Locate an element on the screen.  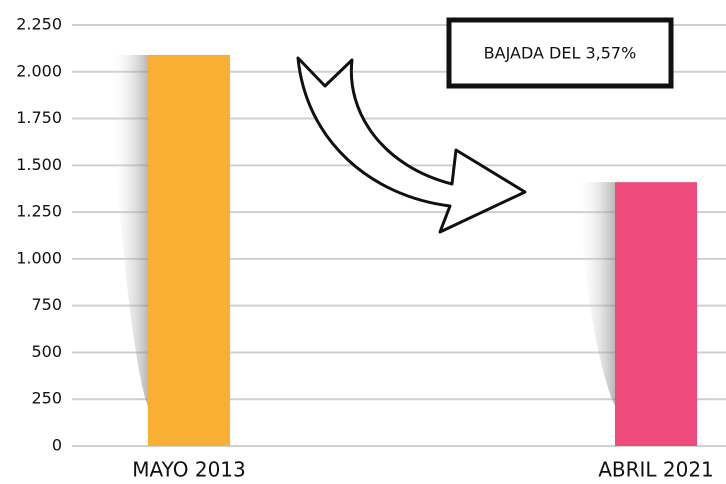
y-tick-label: 1.250 is located at coordinates (39, 211).